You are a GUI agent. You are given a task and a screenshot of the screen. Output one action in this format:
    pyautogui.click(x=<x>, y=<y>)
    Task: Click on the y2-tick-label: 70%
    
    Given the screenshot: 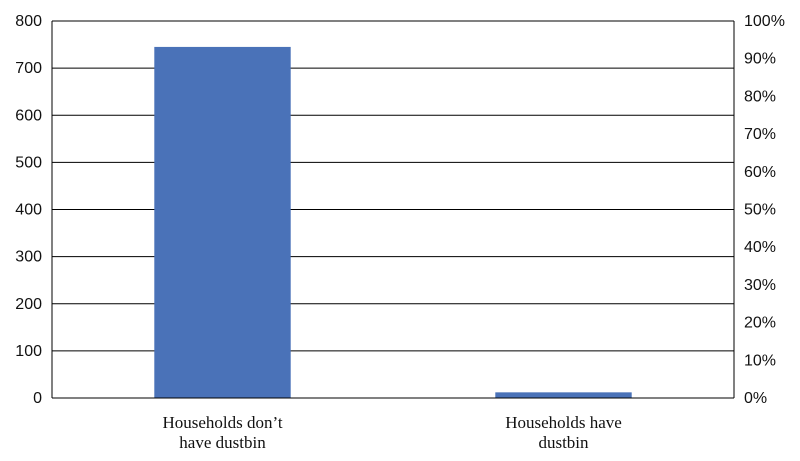 What is the action you would take?
    pyautogui.click(x=760, y=134)
    